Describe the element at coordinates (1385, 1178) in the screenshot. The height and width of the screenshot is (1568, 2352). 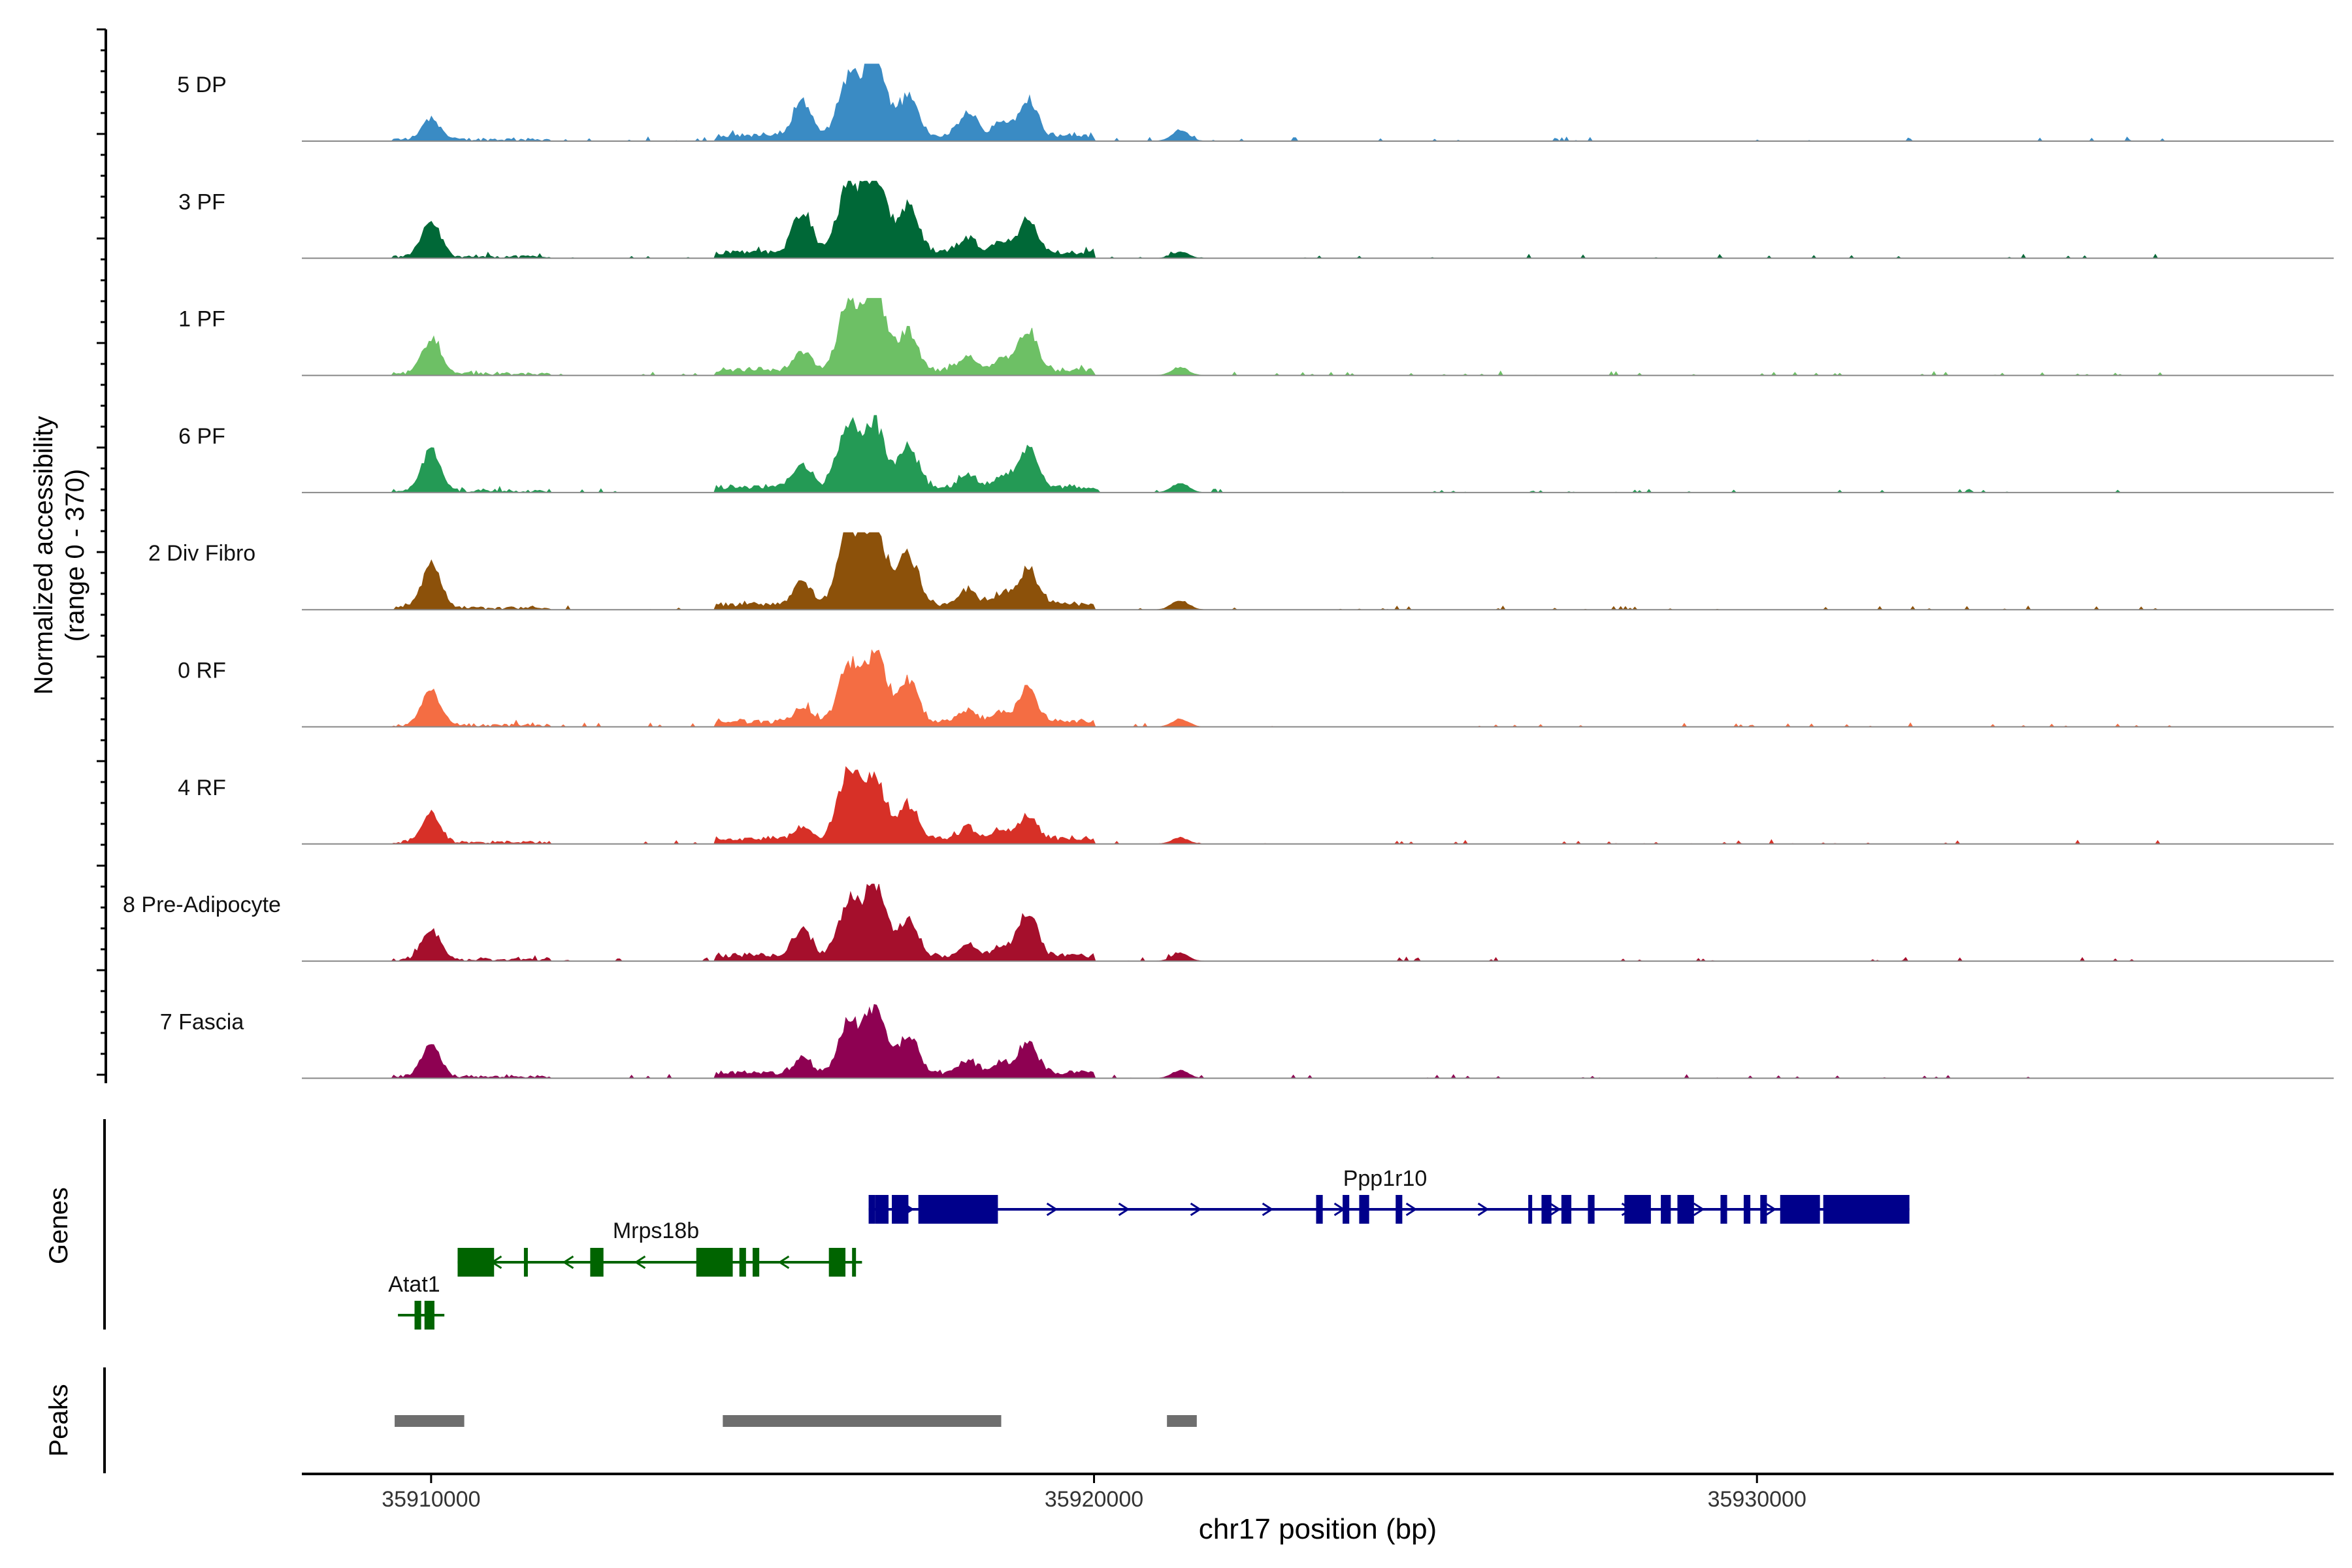
I see `gene-label: Ppp1r10` at that location.